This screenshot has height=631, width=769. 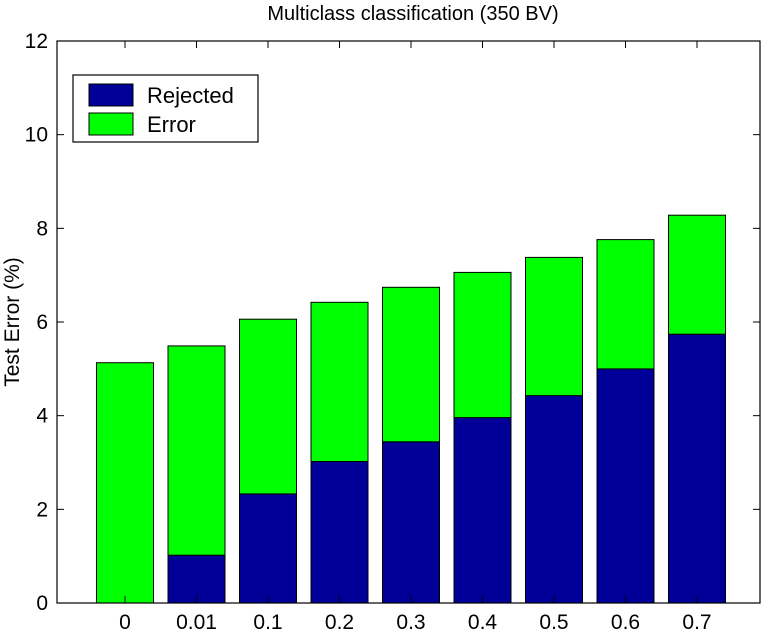 I want to click on bar-error-0.6, so click(x=625, y=304).